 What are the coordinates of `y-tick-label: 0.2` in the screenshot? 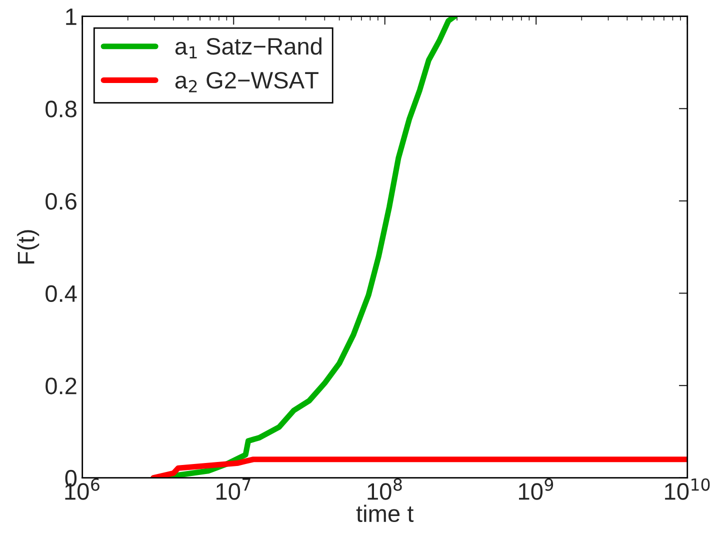 It's located at (61, 386).